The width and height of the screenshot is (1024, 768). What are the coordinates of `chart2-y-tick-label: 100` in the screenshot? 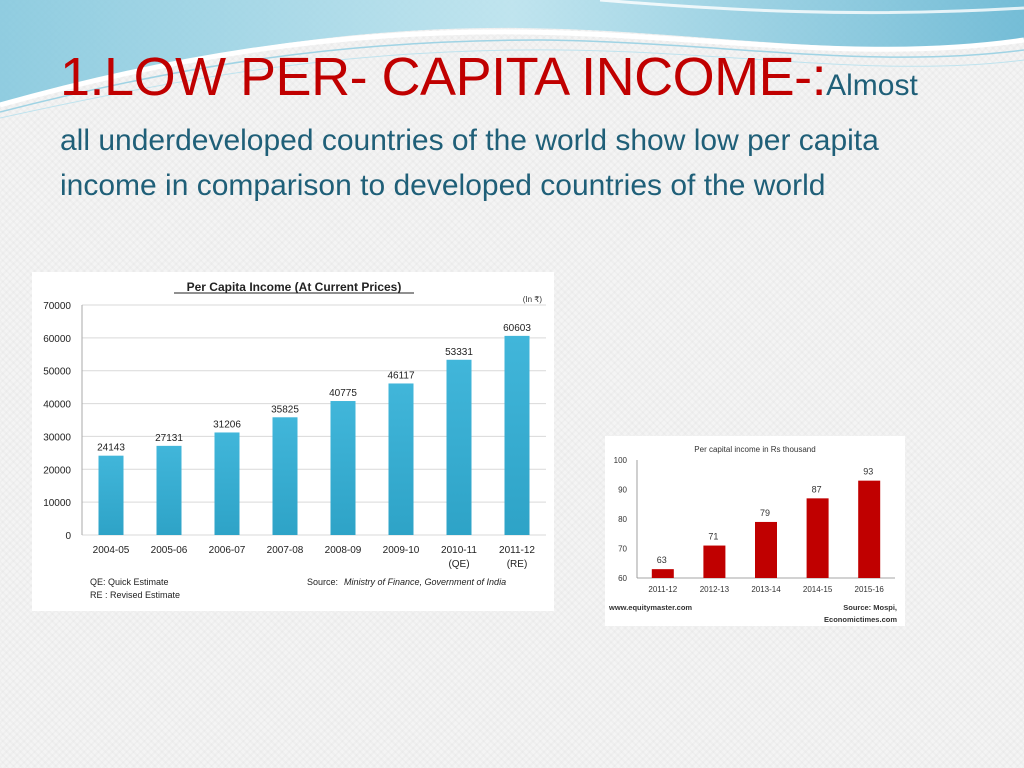 It's located at (621, 460).